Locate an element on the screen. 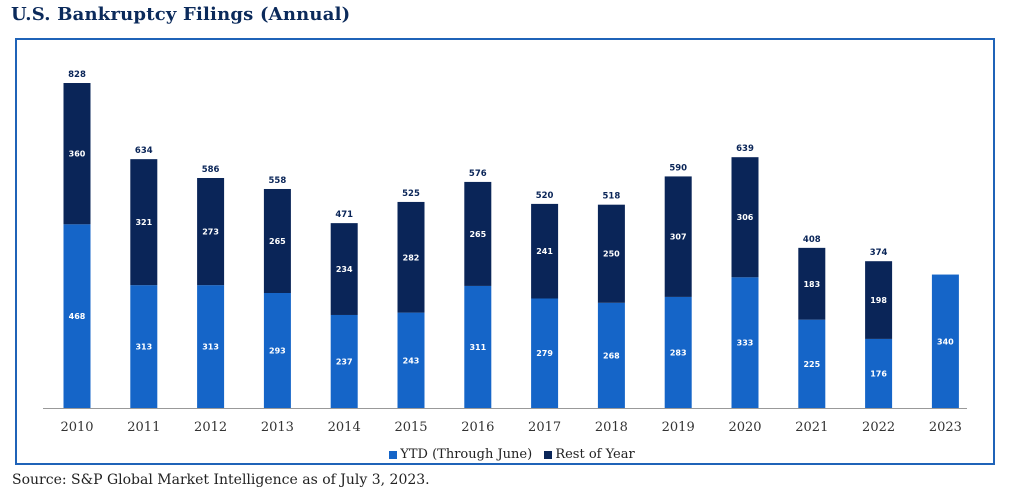  total-label-2014: 471 is located at coordinates (344, 215).